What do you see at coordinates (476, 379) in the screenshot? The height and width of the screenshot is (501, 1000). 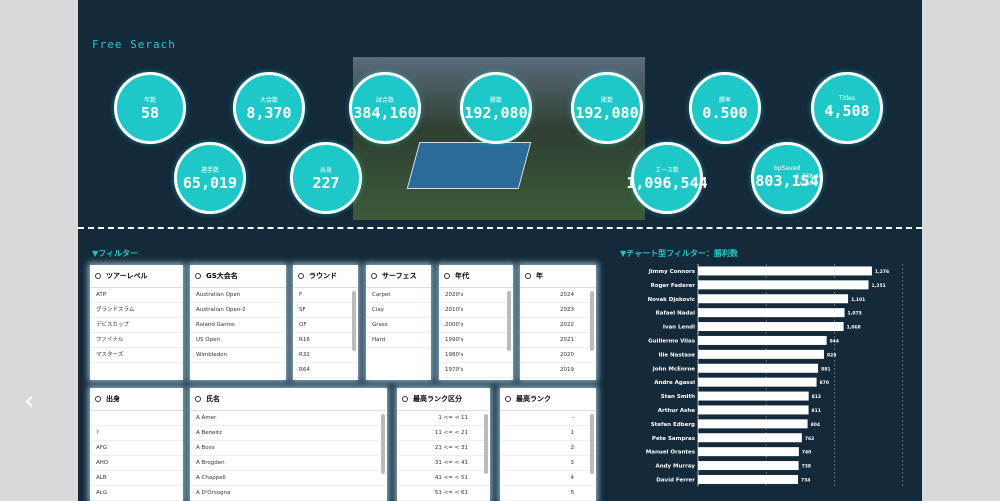 I see `filter-item: 1960's` at bounding box center [476, 379].